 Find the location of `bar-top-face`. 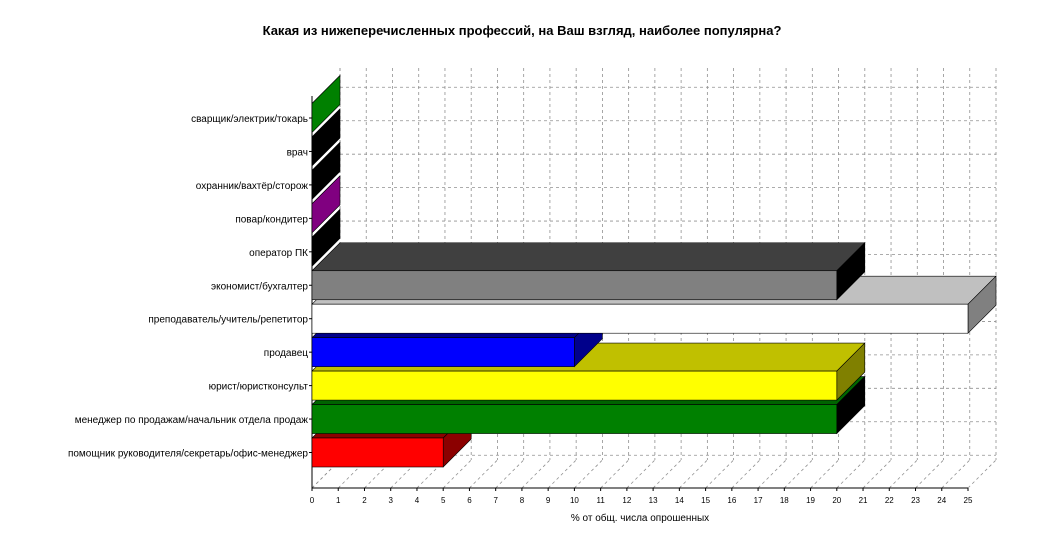

bar-top-face is located at coordinates (588, 257).